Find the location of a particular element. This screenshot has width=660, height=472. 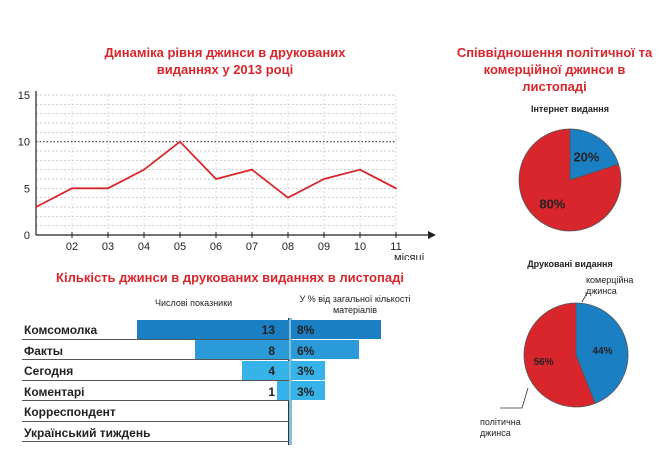

pie-internet: 20% 80% is located at coordinates (570, 180).